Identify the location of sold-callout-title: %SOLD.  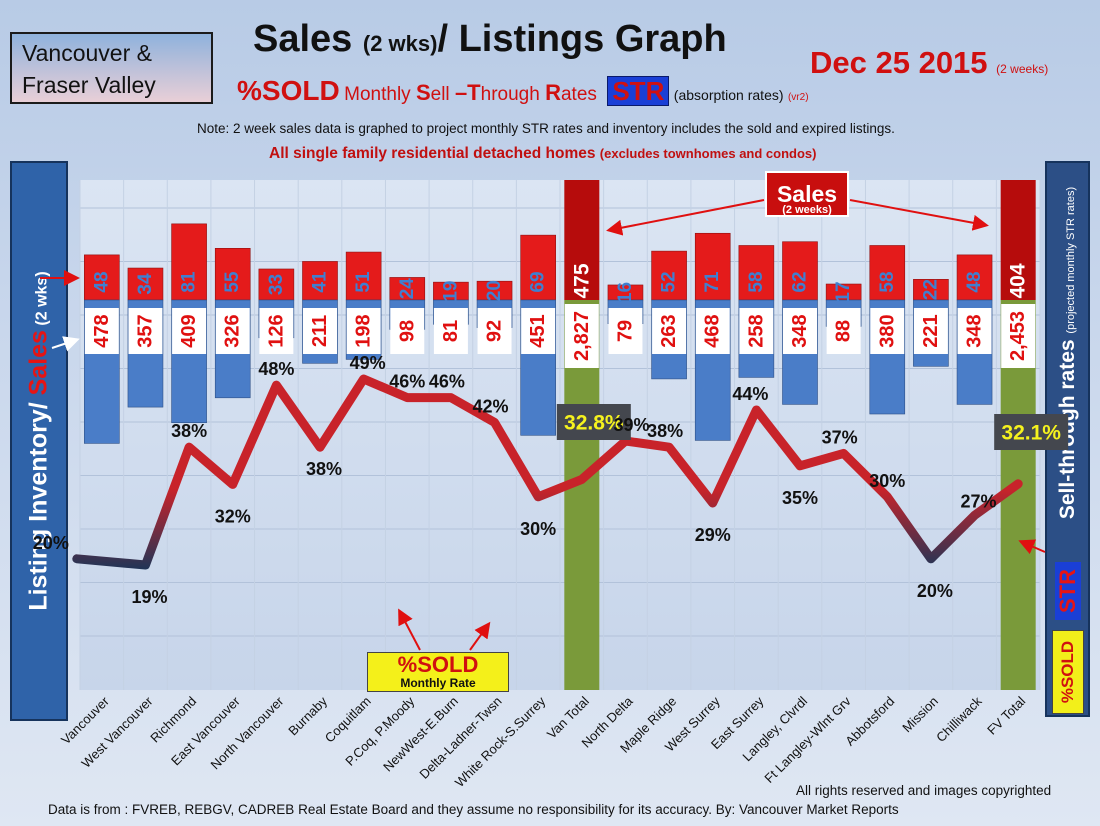
(438, 664).